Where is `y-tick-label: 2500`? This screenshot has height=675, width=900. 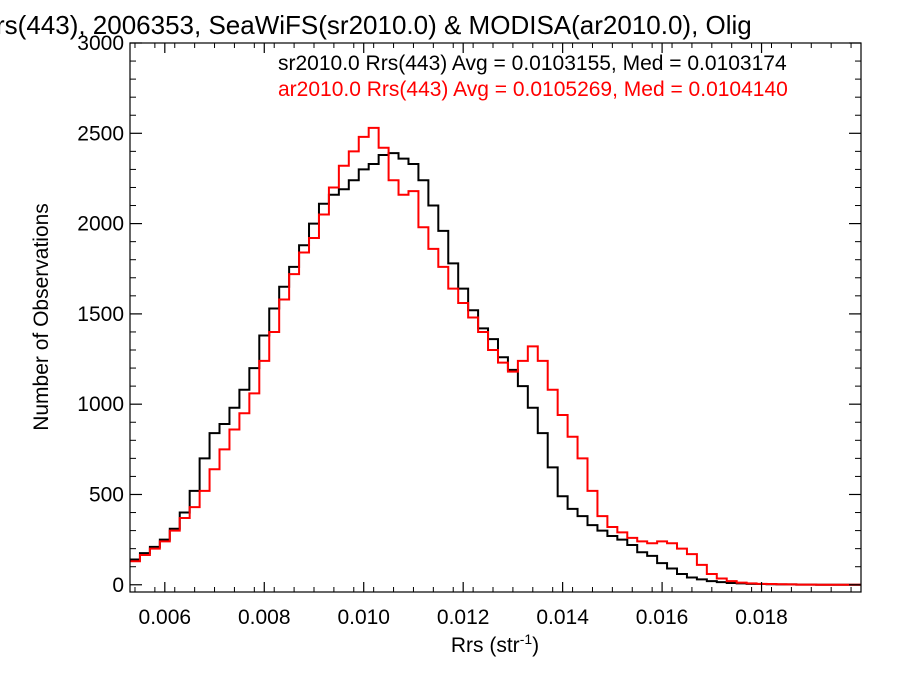
y-tick-label: 2500 is located at coordinates (100, 133).